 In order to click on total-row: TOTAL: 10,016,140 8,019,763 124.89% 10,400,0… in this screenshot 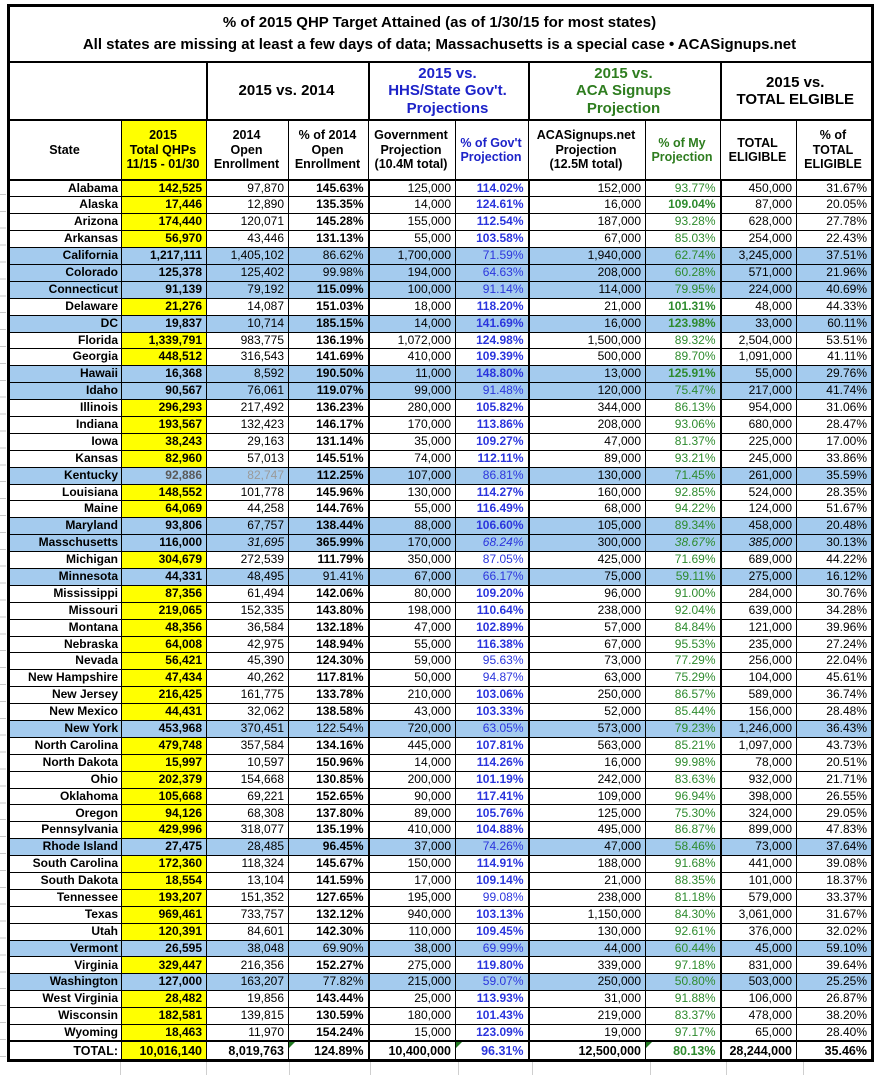, I will do `click(440, 1051)`.